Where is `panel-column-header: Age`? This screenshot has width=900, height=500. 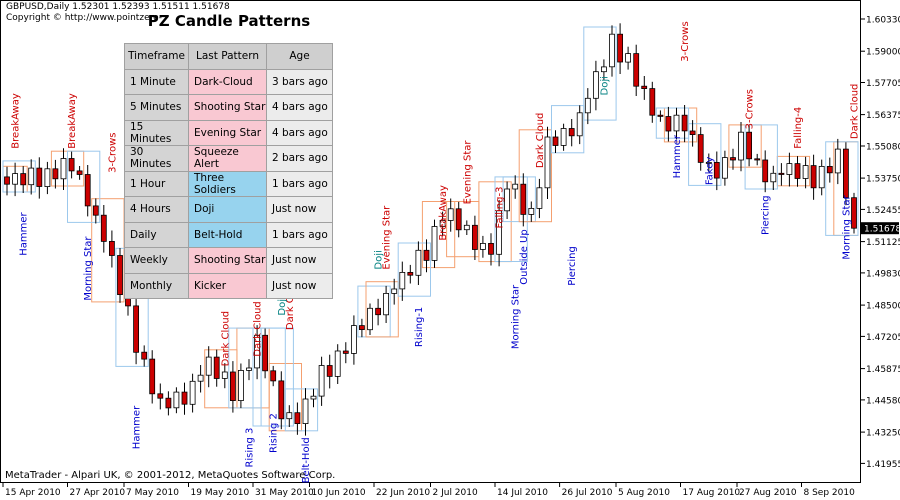 panel-column-header: Age is located at coordinates (299, 56).